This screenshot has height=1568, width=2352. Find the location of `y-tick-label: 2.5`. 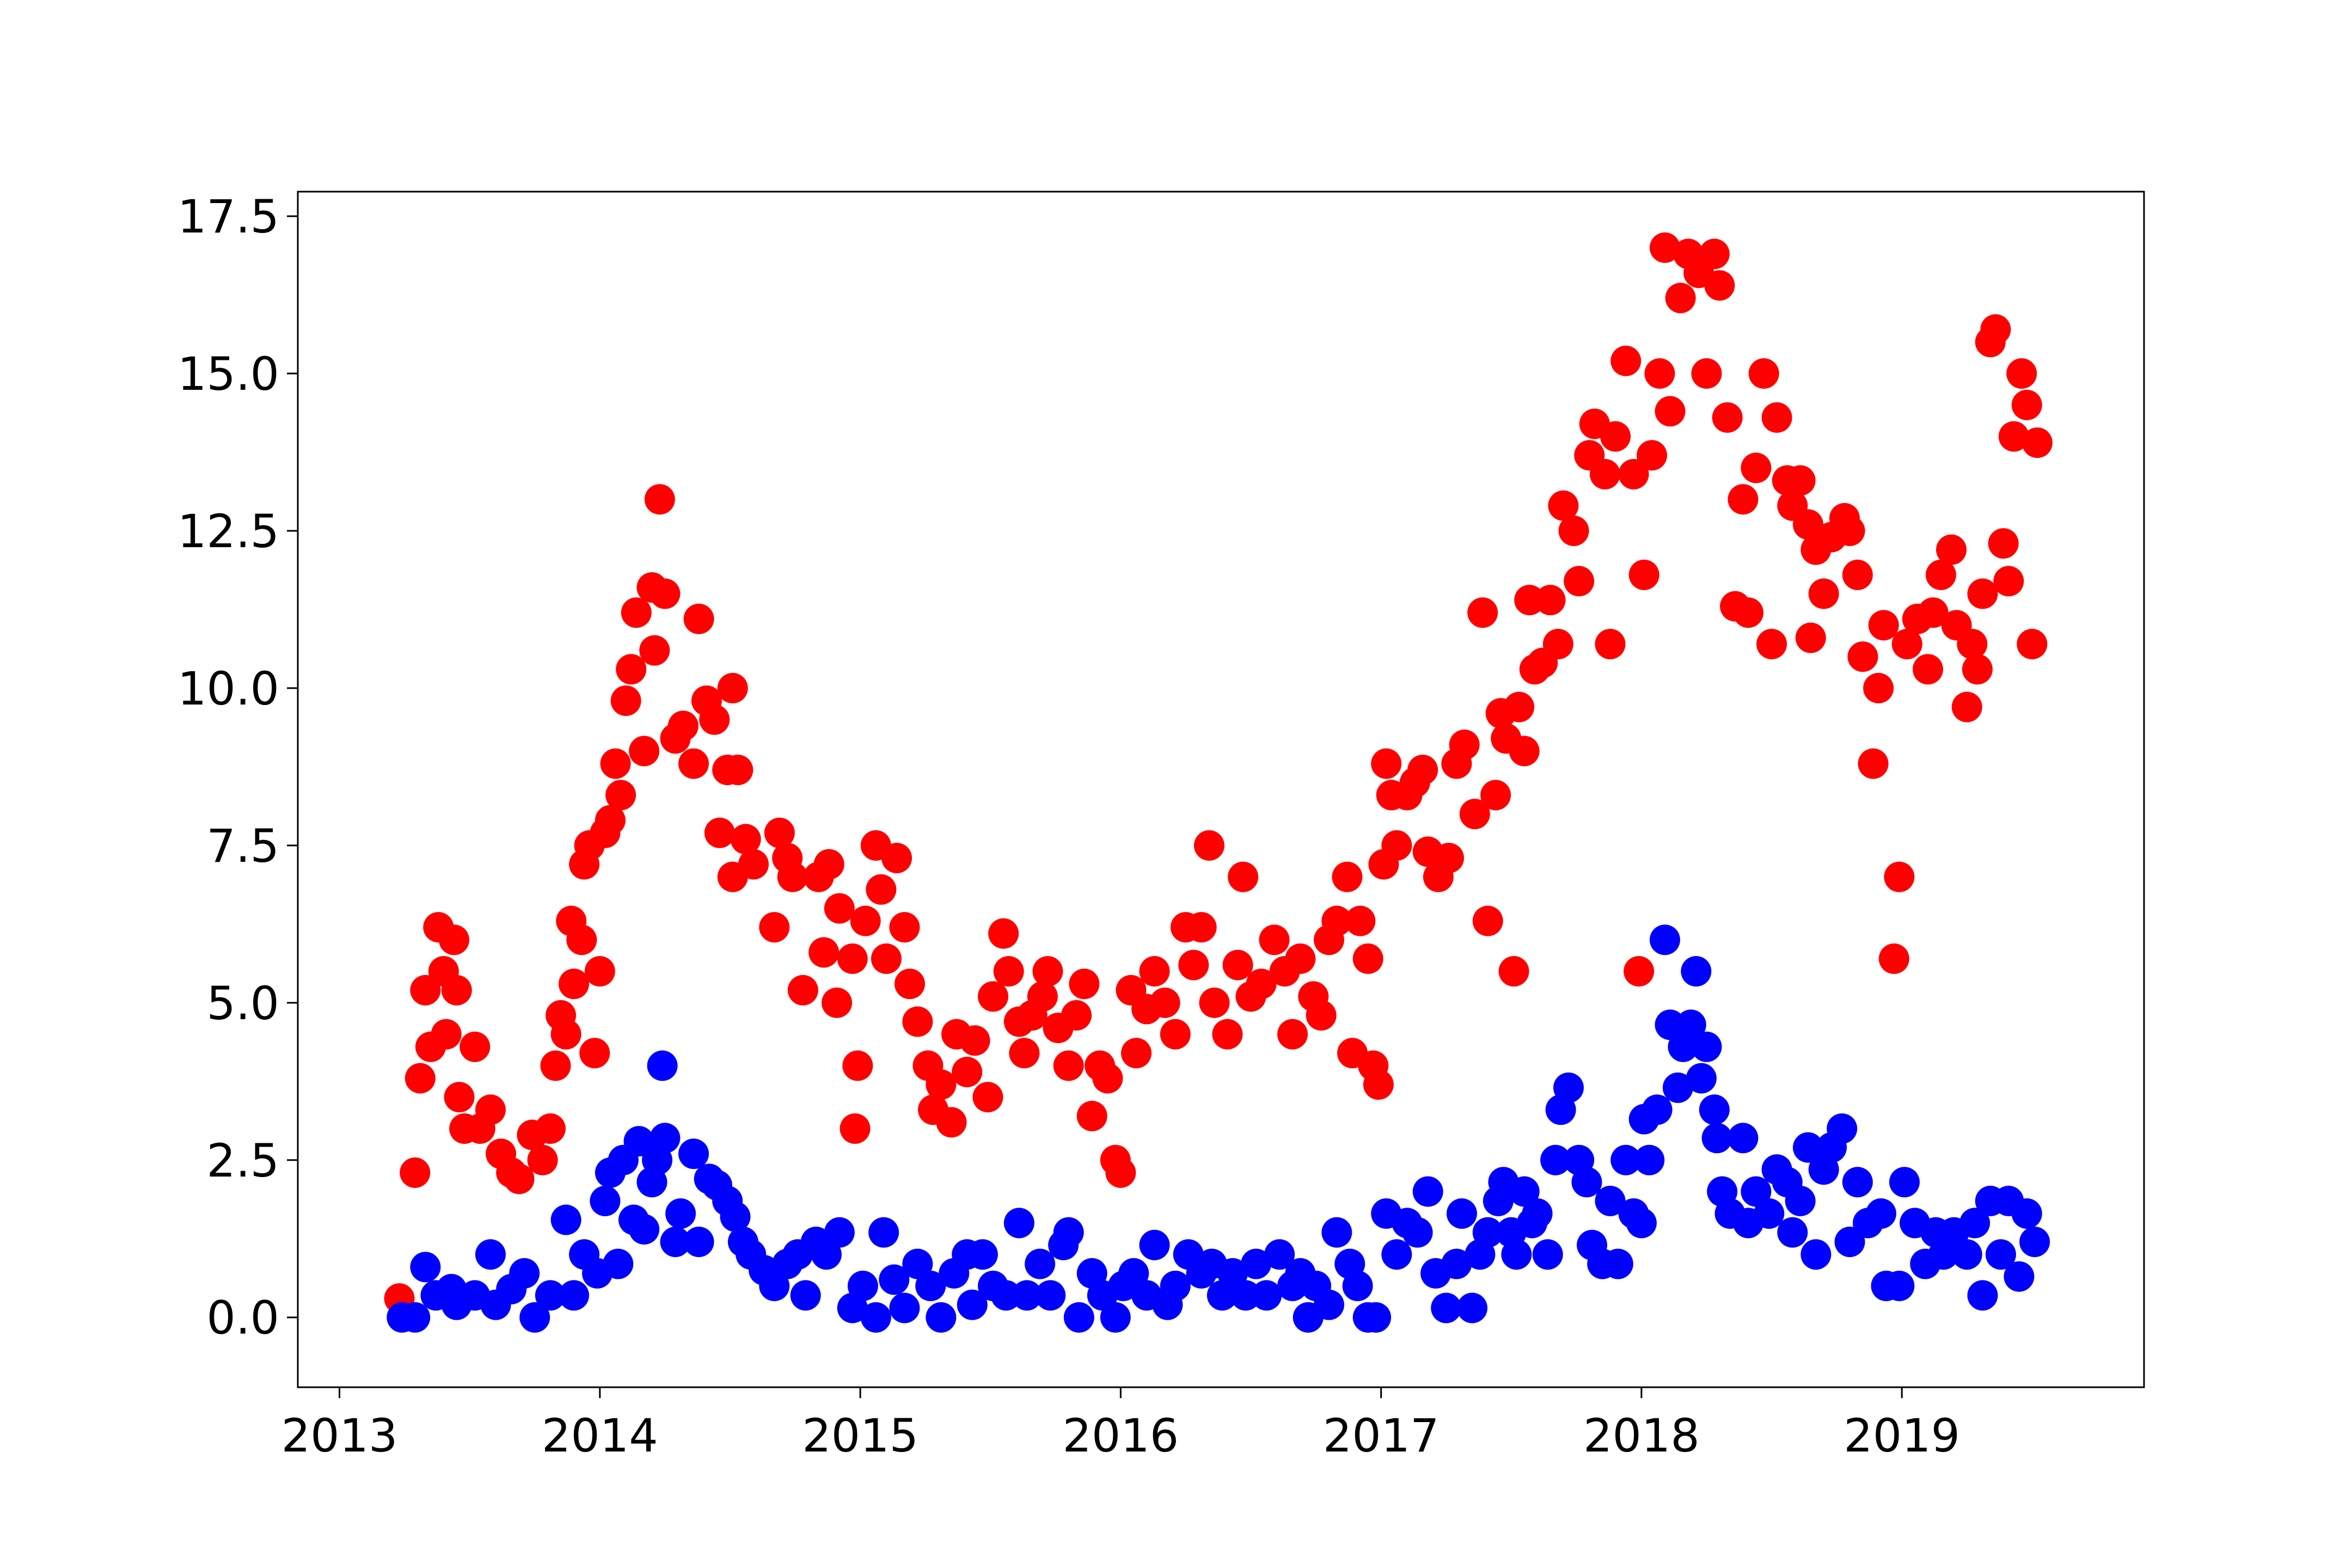

y-tick-label: 2.5 is located at coordinates (242, 1160).